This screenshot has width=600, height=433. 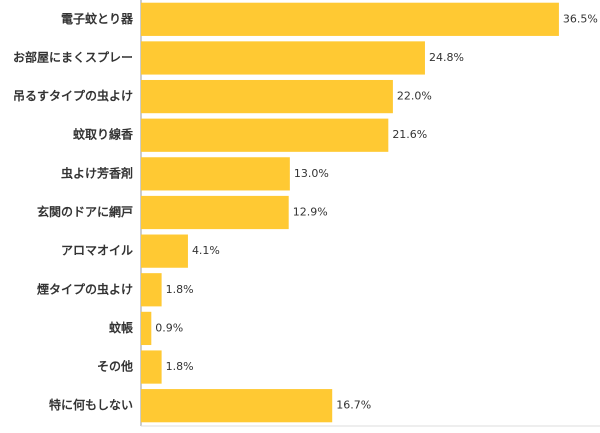 I want to click on value-label: 13.0%, so click(x=311, y=173).